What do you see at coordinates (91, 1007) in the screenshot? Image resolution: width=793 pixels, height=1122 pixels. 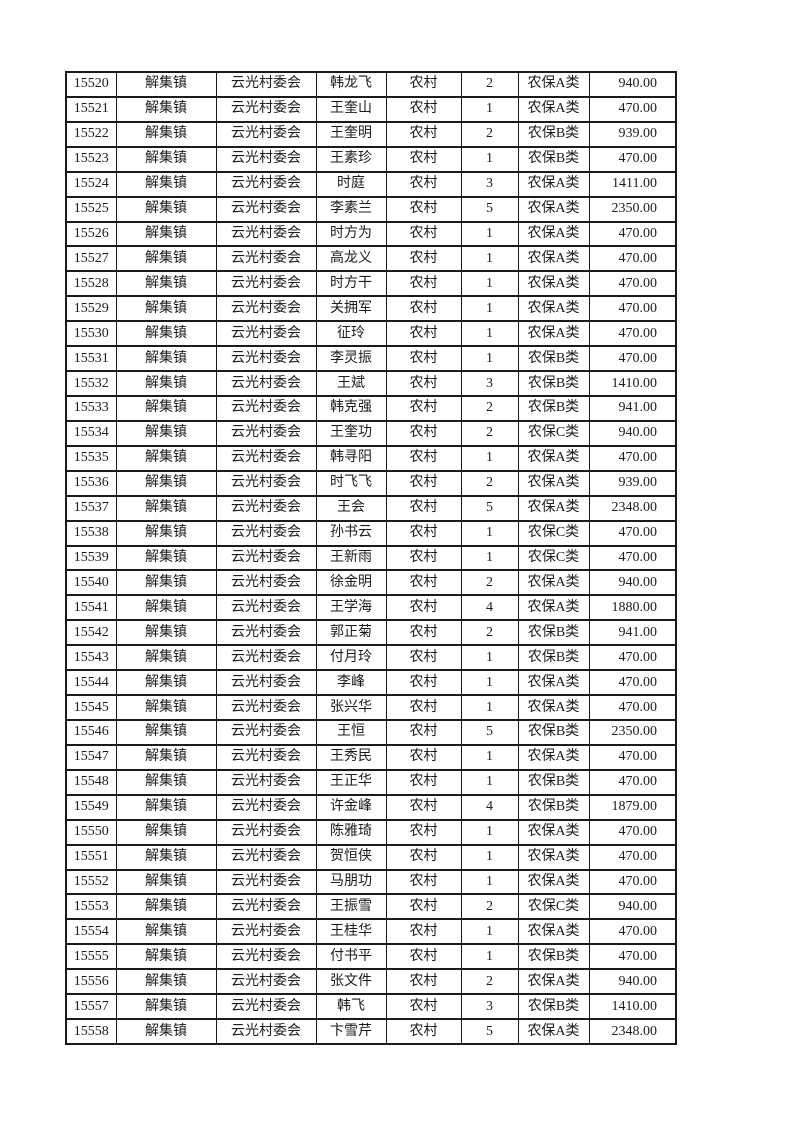 I see `cell-serial-number: 15557` at bounding box center [91, 1007].